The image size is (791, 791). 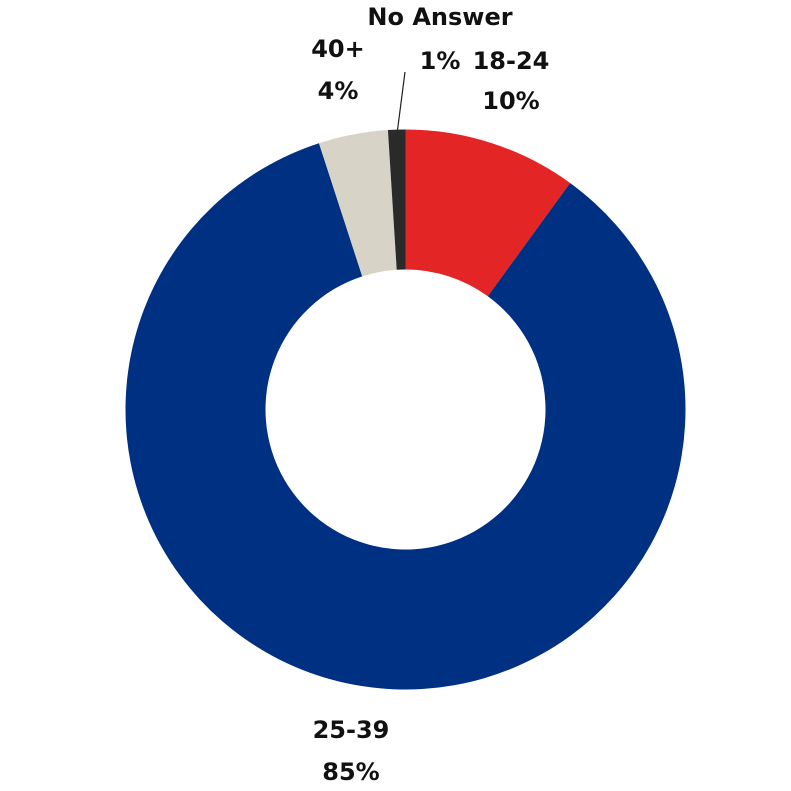 I want to click on slice-label: 25-39, so click(x=351, y=730).